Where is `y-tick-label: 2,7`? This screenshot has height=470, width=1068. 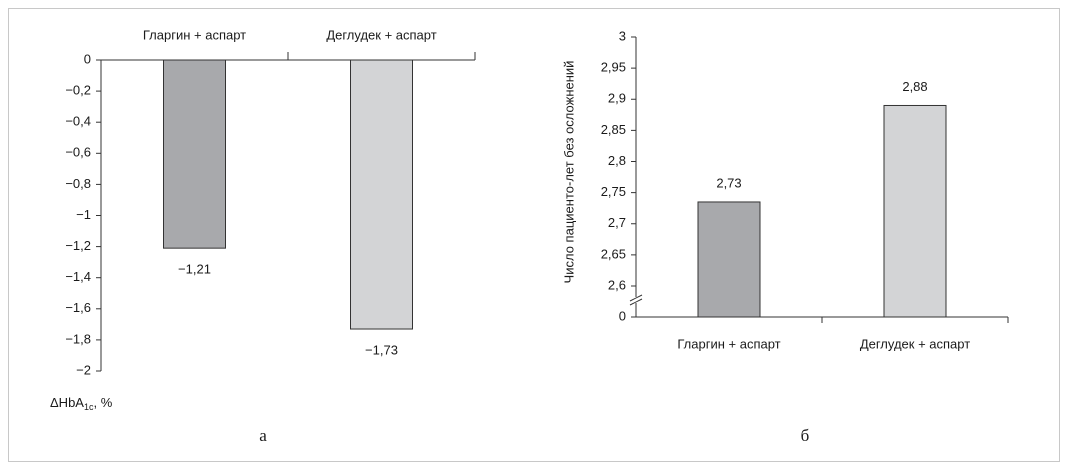
y-tick-label: 2,7 is located at coordinates (617, 222).